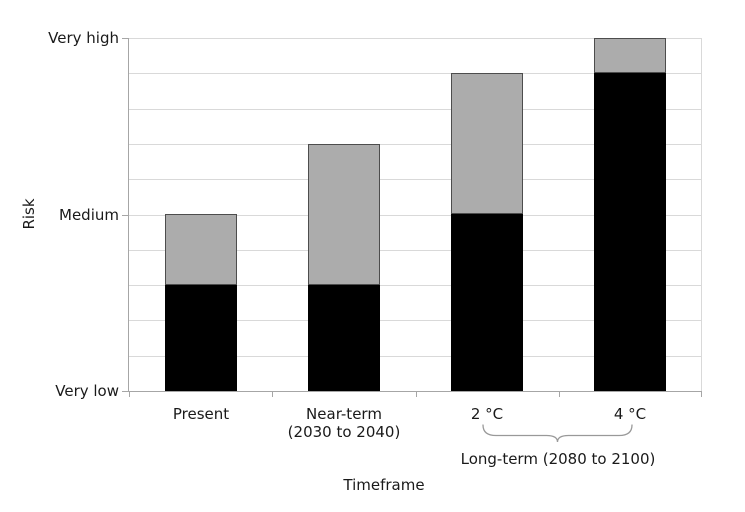 The width and height of the screenshot is (745, 512). Describe the element at coordinates (701, 214) in the screenshot. I see `plot-right-border` at that location.